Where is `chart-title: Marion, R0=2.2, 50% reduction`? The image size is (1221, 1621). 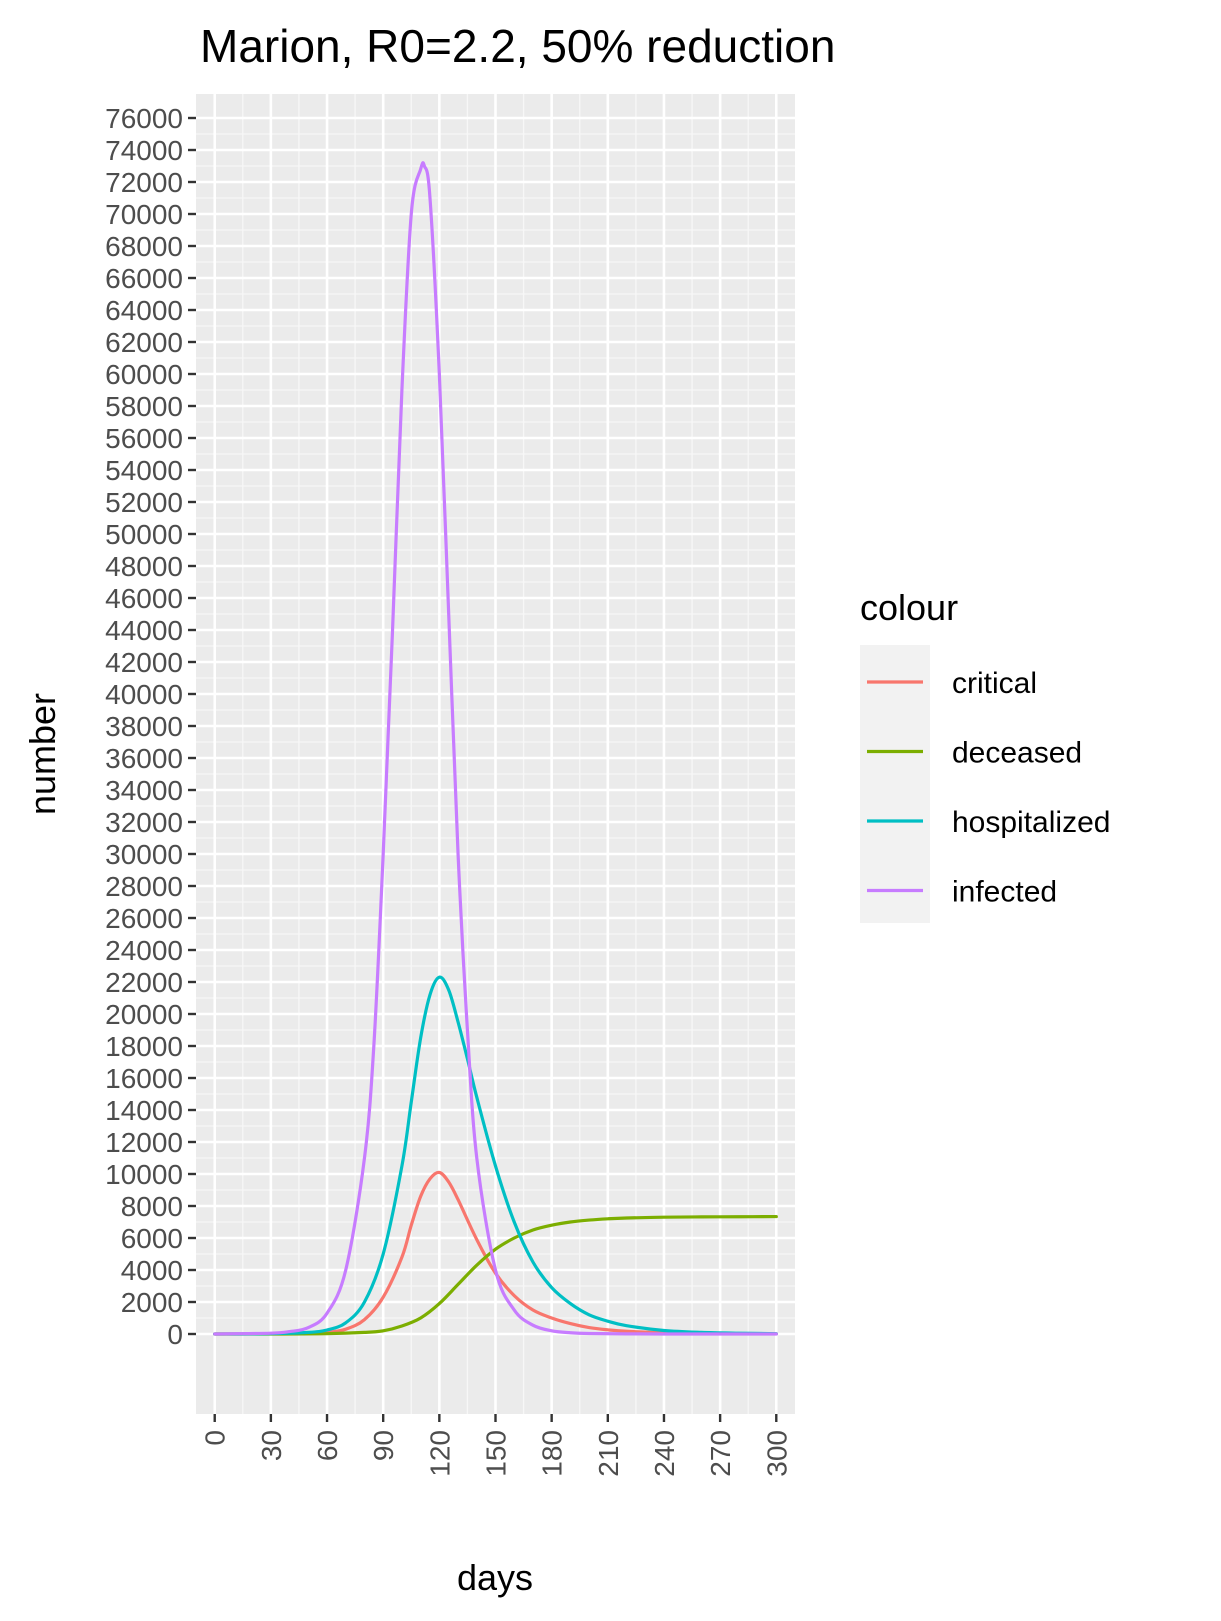
chart-title: Marion, R0=2.2, 50% reduction is located at coordinates (517, 46).